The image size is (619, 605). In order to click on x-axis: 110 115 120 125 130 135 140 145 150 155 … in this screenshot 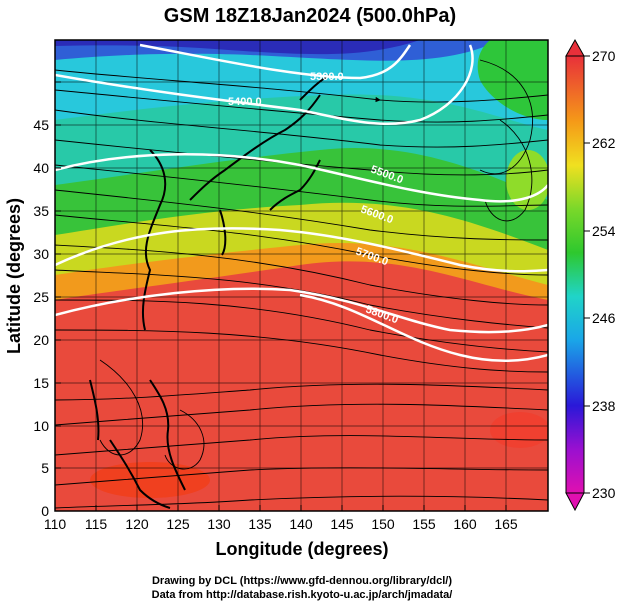, I will do `click(281, 518)`.